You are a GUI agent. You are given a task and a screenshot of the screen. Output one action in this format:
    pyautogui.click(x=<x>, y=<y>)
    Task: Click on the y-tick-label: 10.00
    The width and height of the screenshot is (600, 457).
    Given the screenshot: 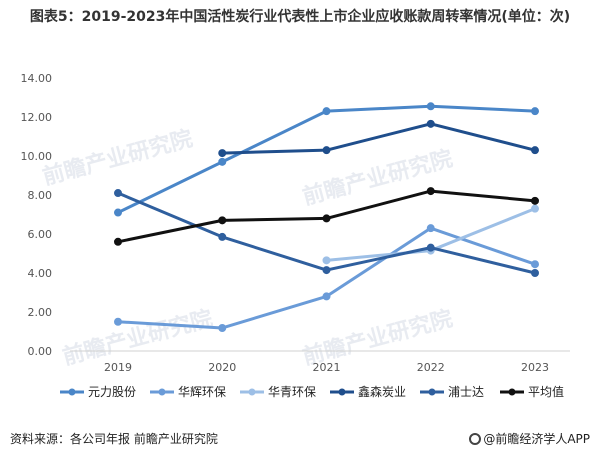 What is the action you would take?
    pyautogui.click(x=37, y=156)
    